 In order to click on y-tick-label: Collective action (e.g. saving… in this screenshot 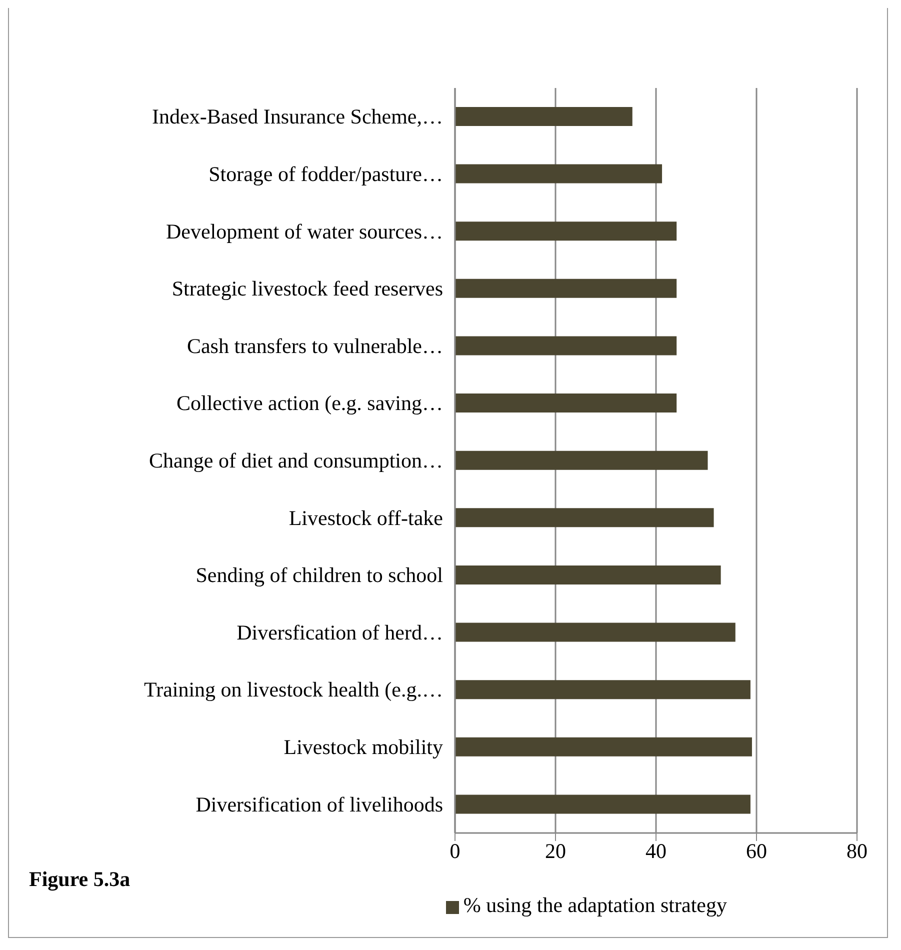, I will do `click(309, 403)`.